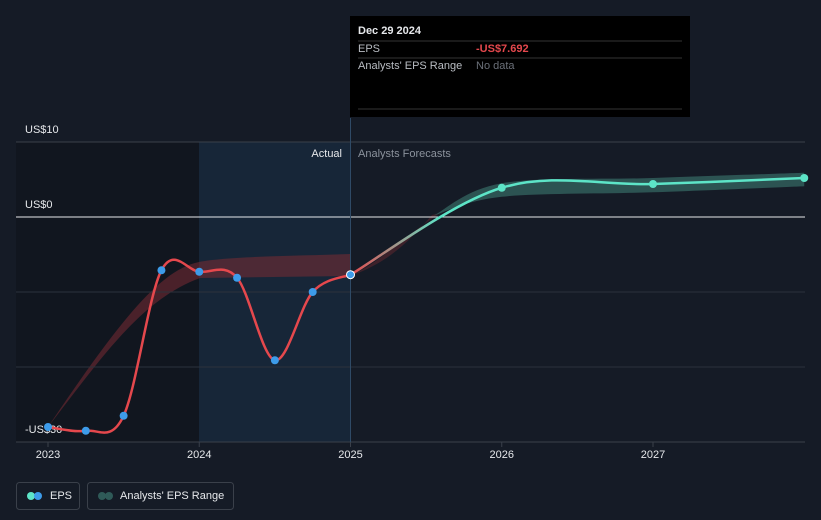  What do you see at coordinates (404, 154) in the screenshot?
I see `forecast-label: Analysts Forecasts` at bounding box center [404, 154].